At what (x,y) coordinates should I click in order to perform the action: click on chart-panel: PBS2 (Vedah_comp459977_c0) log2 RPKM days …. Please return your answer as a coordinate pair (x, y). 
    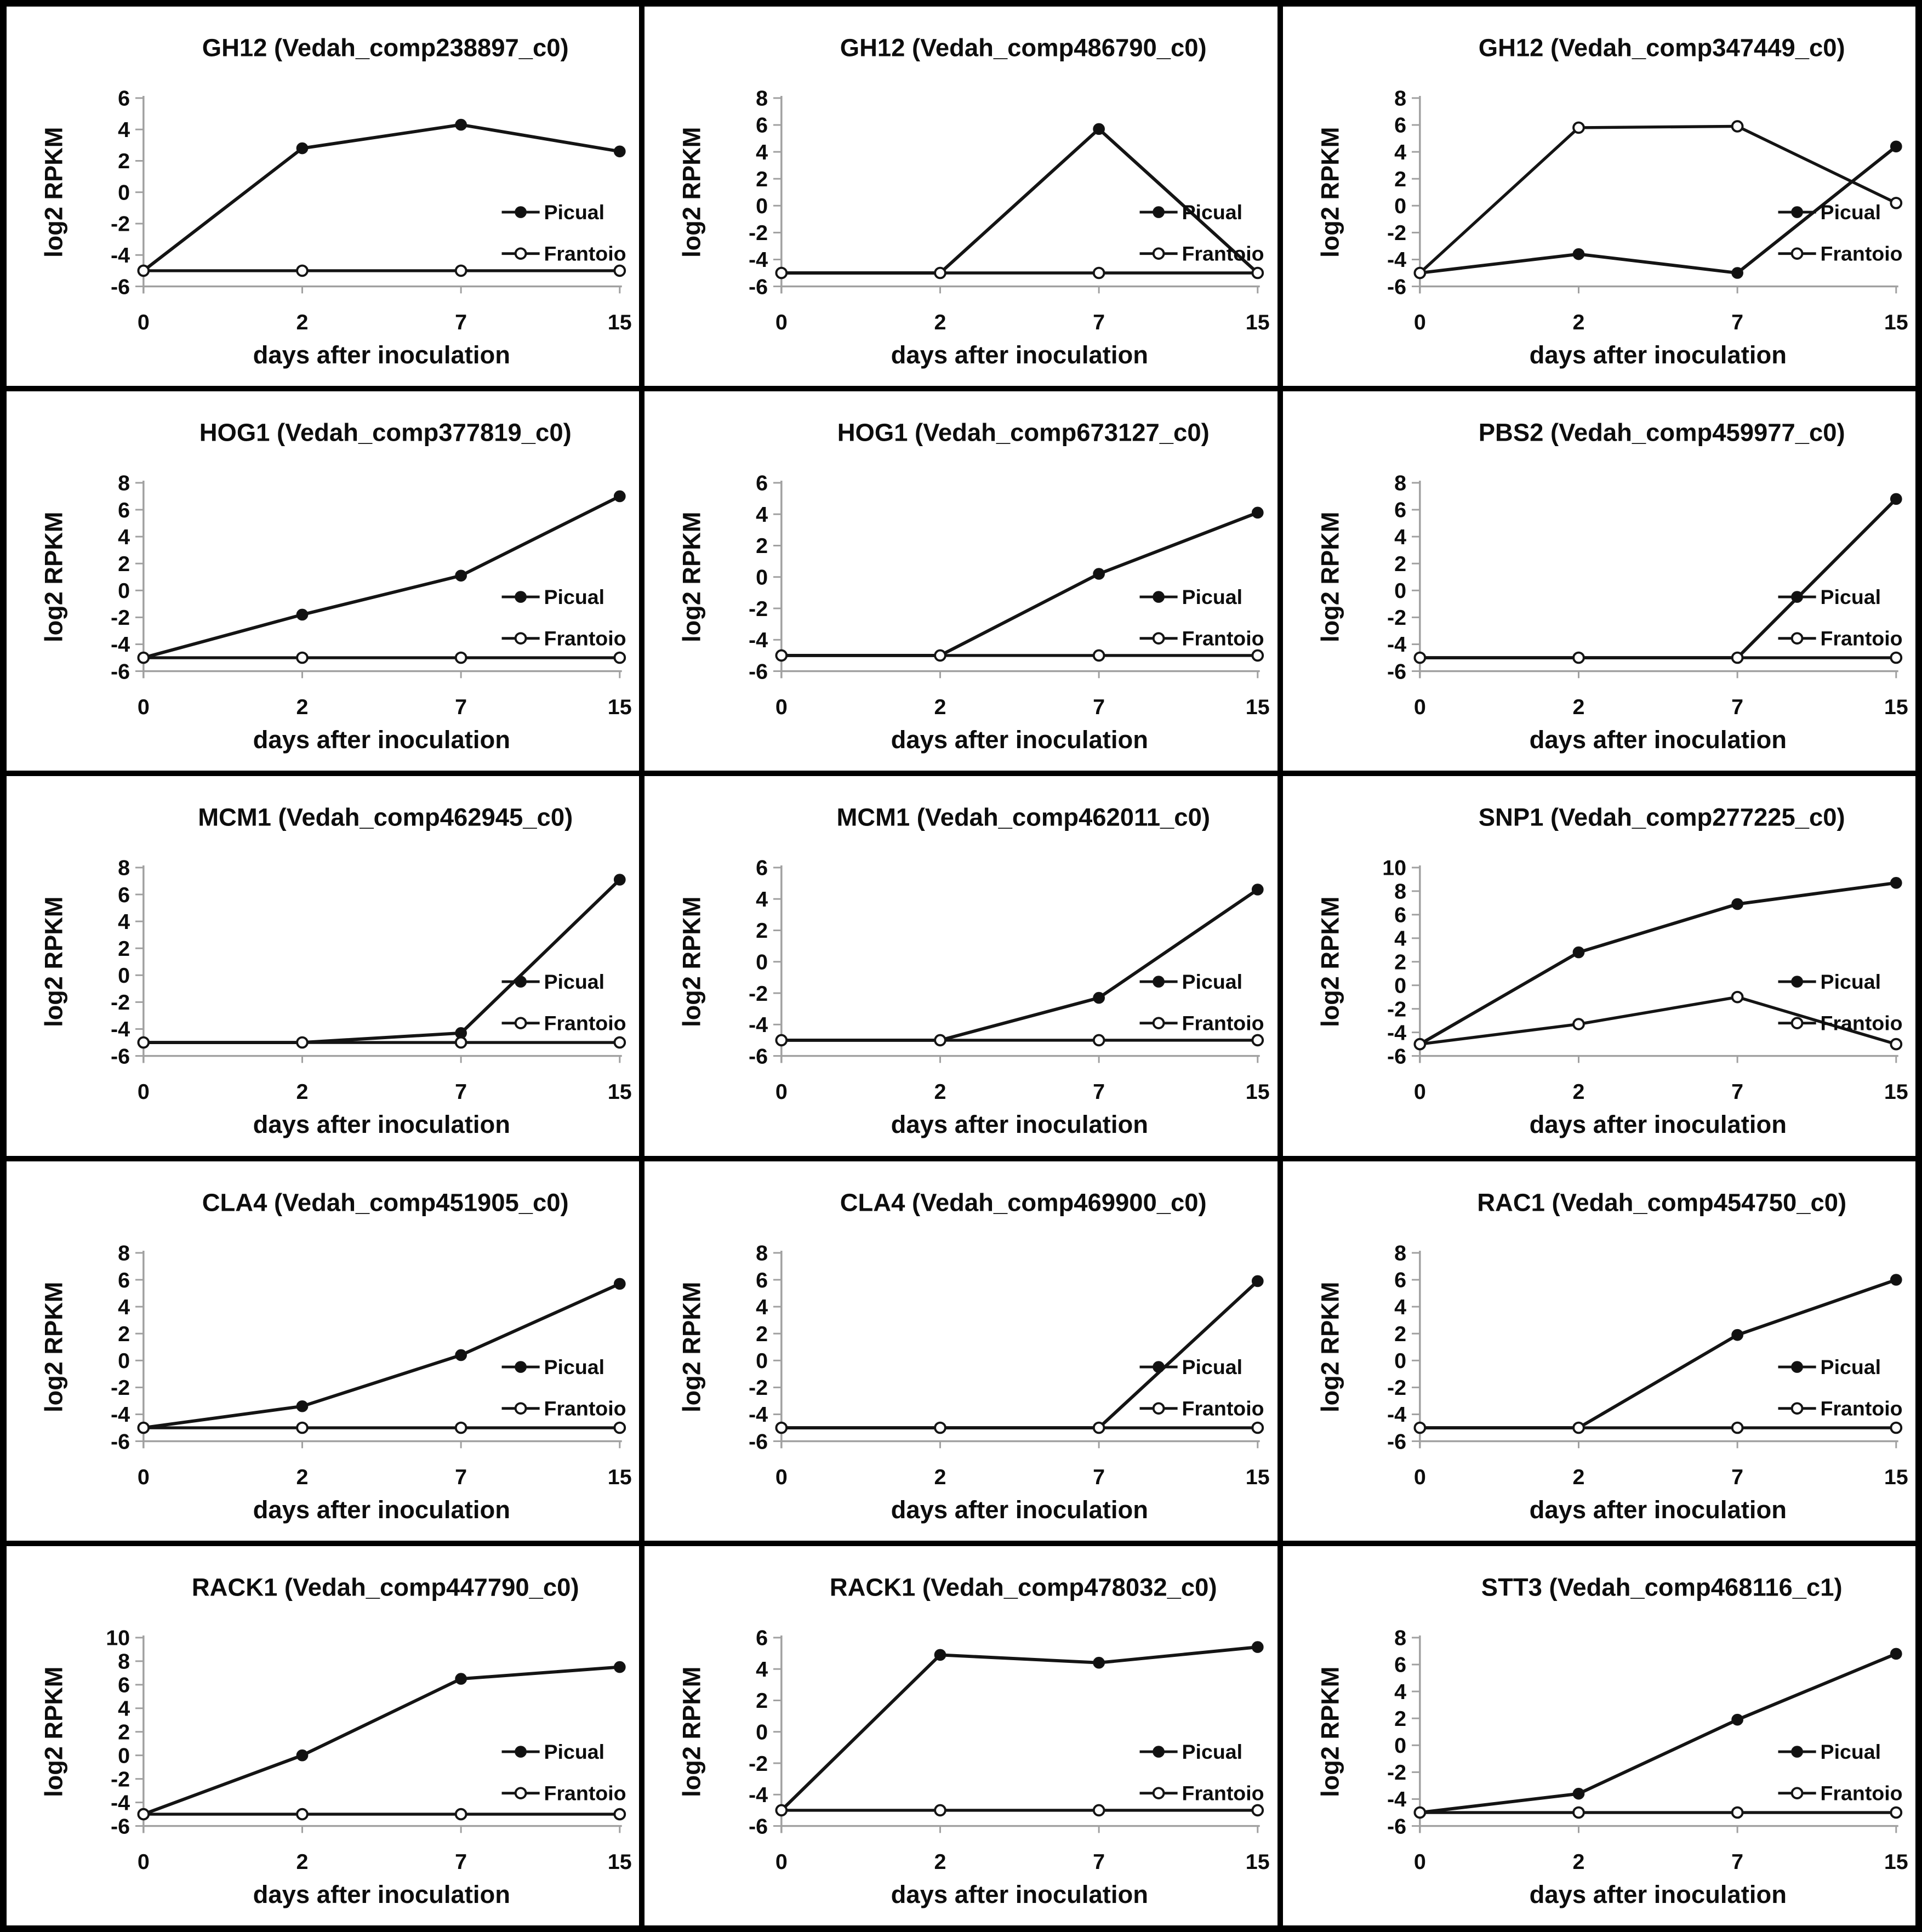
    Looking at the image, I should click on (1598, 581).